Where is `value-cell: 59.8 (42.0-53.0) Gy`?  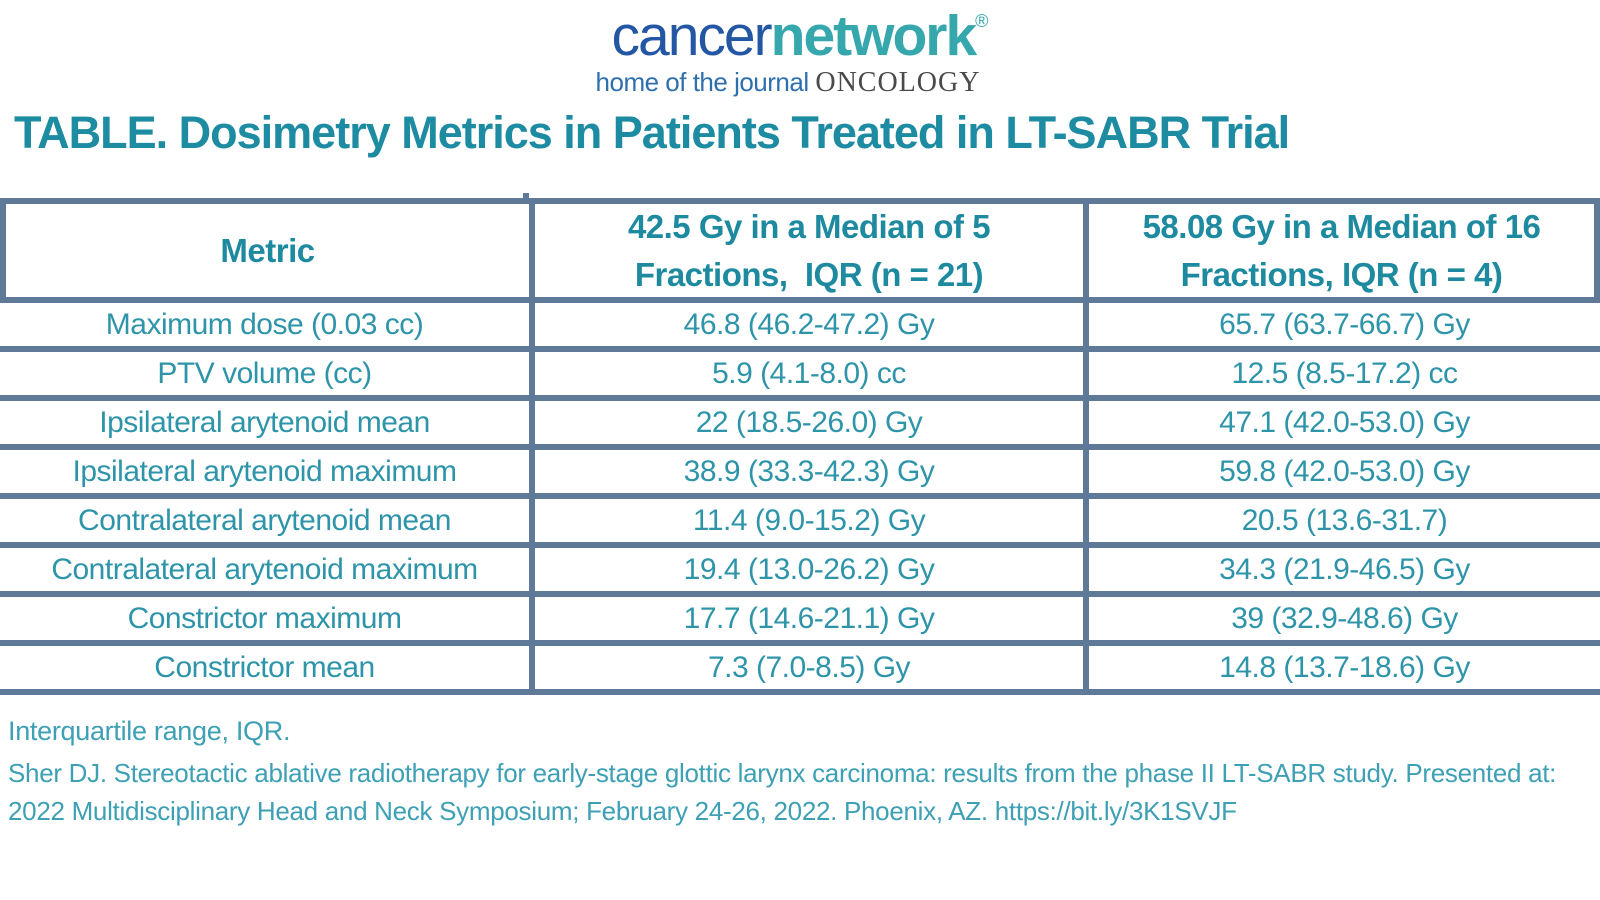 value-cell: 59.8 (42.0-53.0) Gy is located at coordinates (1341, 471).